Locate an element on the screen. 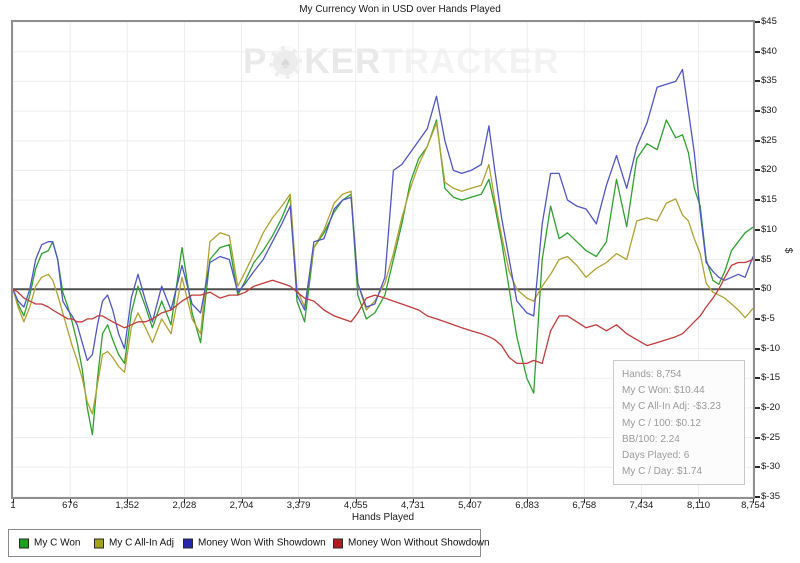  x-tick-label: 2,028 is located at coordinates (184, 505).